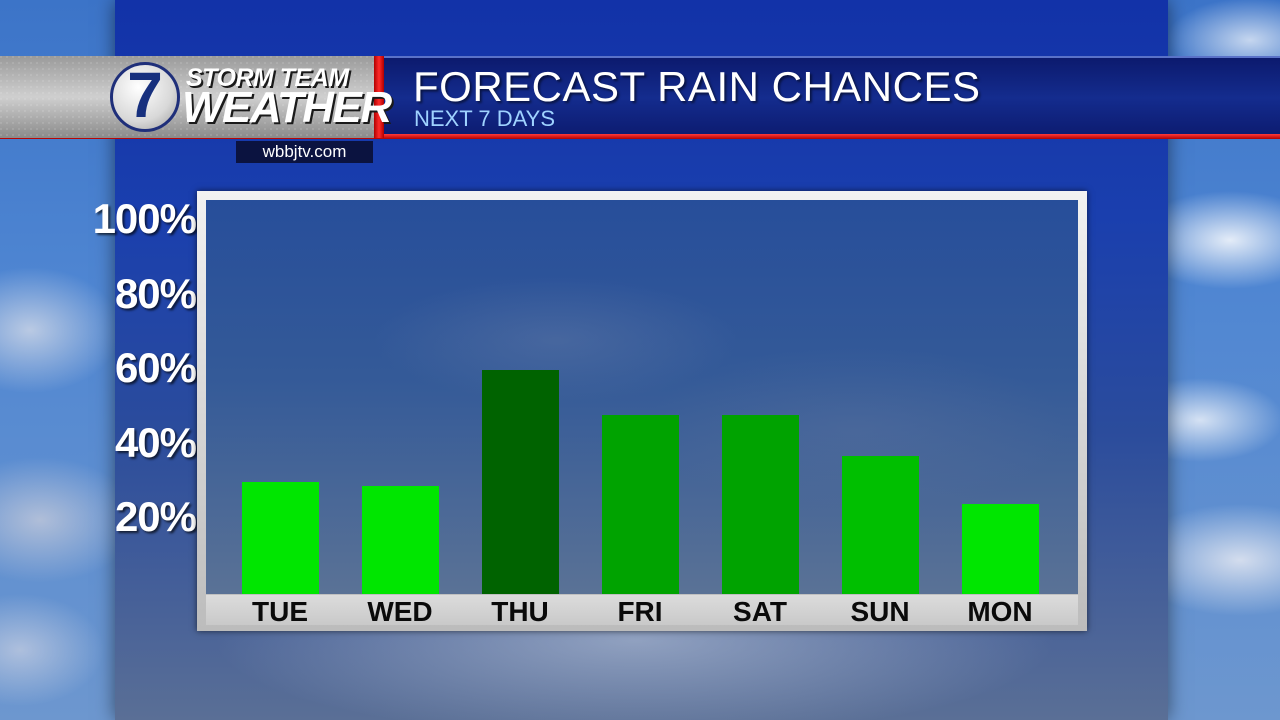 The image size is (1280, 720). I want to click on logo-box, so click(187, 97).